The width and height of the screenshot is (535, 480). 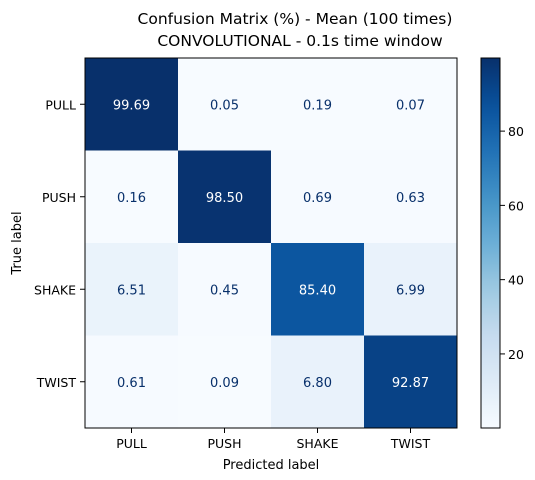 I want to click on matrix-cell-label: 6.99, so click(x=410, y=290).